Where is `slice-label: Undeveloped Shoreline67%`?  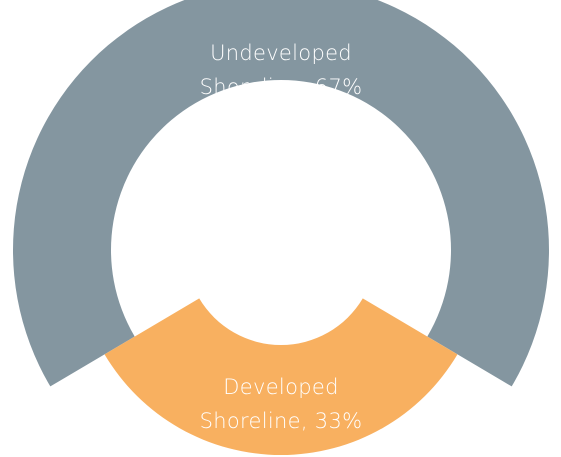 slice-label: Undeveloped Shoreline67% is located at coordinates (281, 70).